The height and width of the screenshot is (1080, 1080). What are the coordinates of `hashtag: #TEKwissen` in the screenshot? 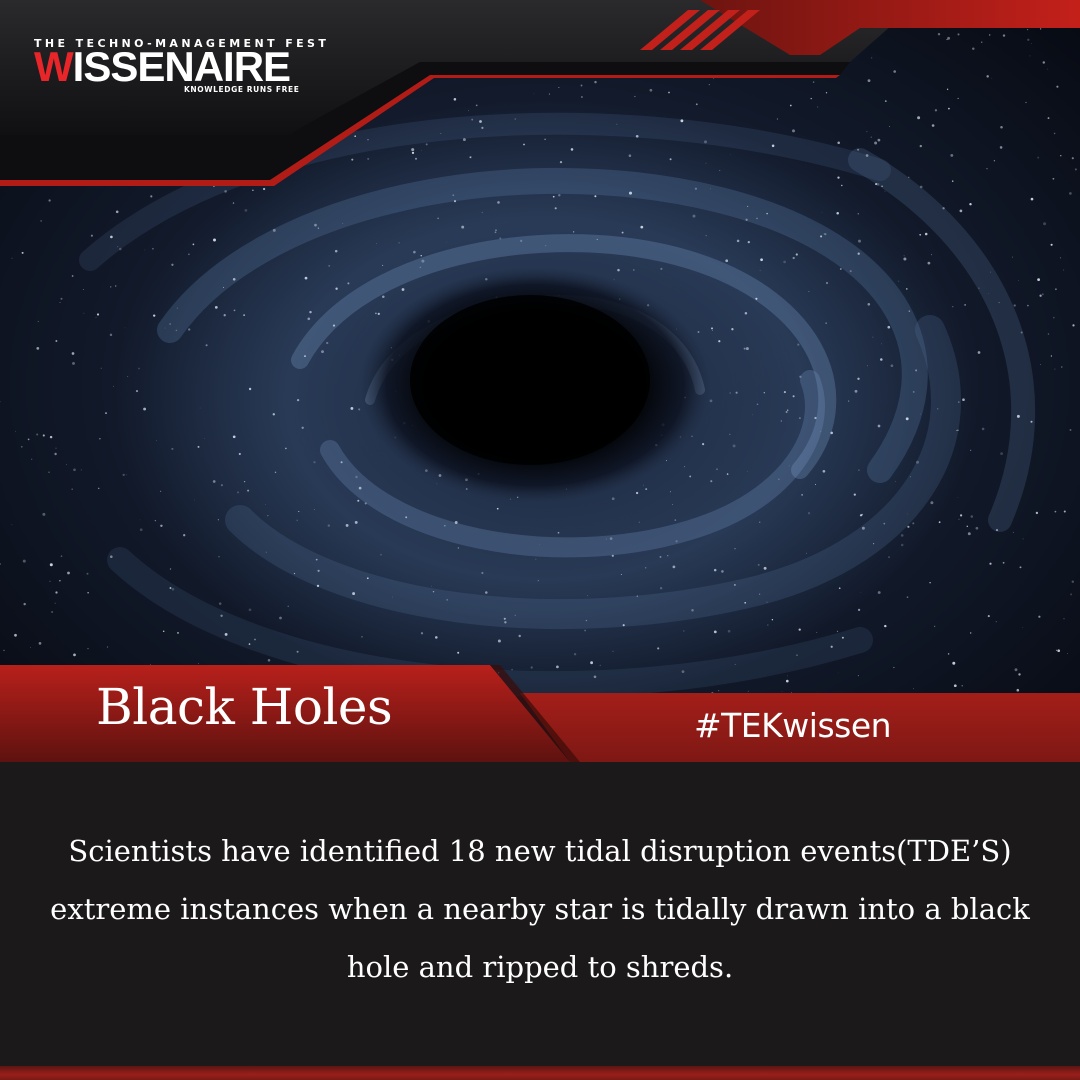 It's located at (793, 725).